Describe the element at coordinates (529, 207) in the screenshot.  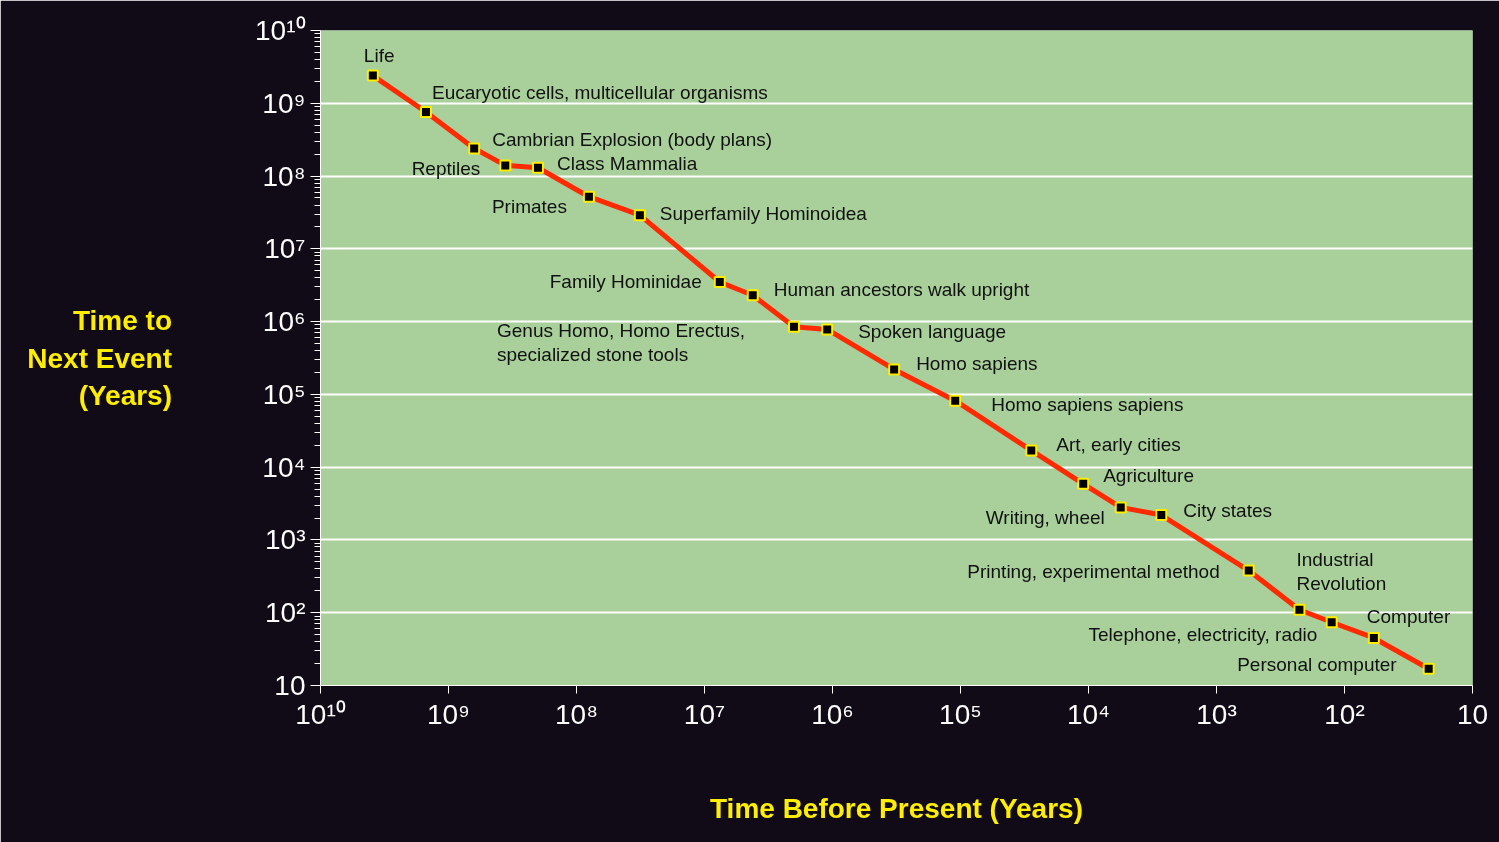
I see `annotation: Primates` at that location.